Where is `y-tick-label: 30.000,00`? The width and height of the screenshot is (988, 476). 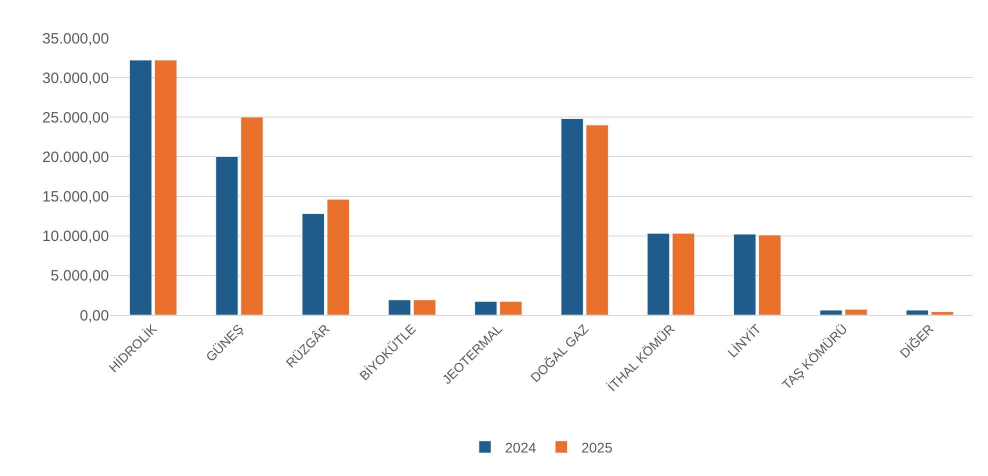 y-tick-label: 30.000,00 is located at coordinates (75, 78).